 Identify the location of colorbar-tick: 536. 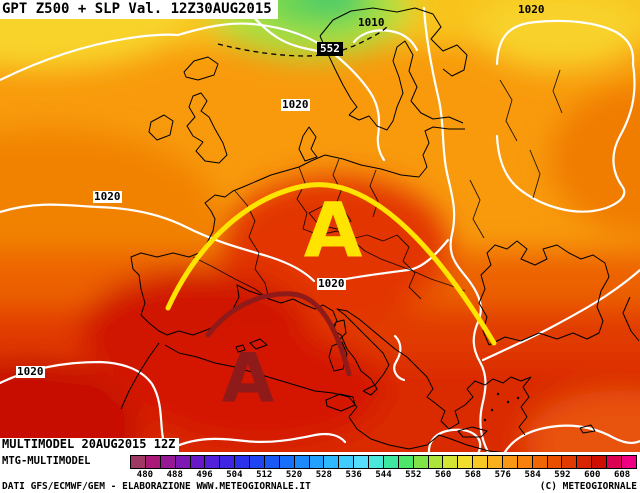
(353, 475).